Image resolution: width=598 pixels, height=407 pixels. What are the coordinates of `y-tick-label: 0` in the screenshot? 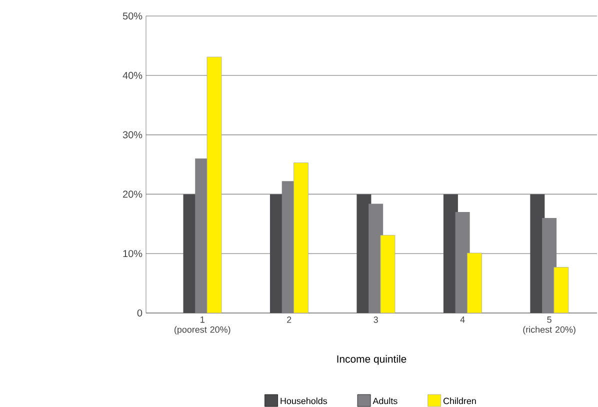 It's located at (139, 313).